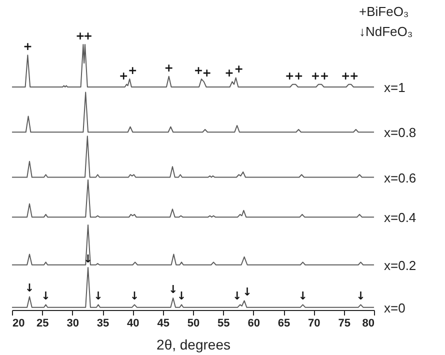  I want to click on x-tick-label: 35, so click(103, 324).